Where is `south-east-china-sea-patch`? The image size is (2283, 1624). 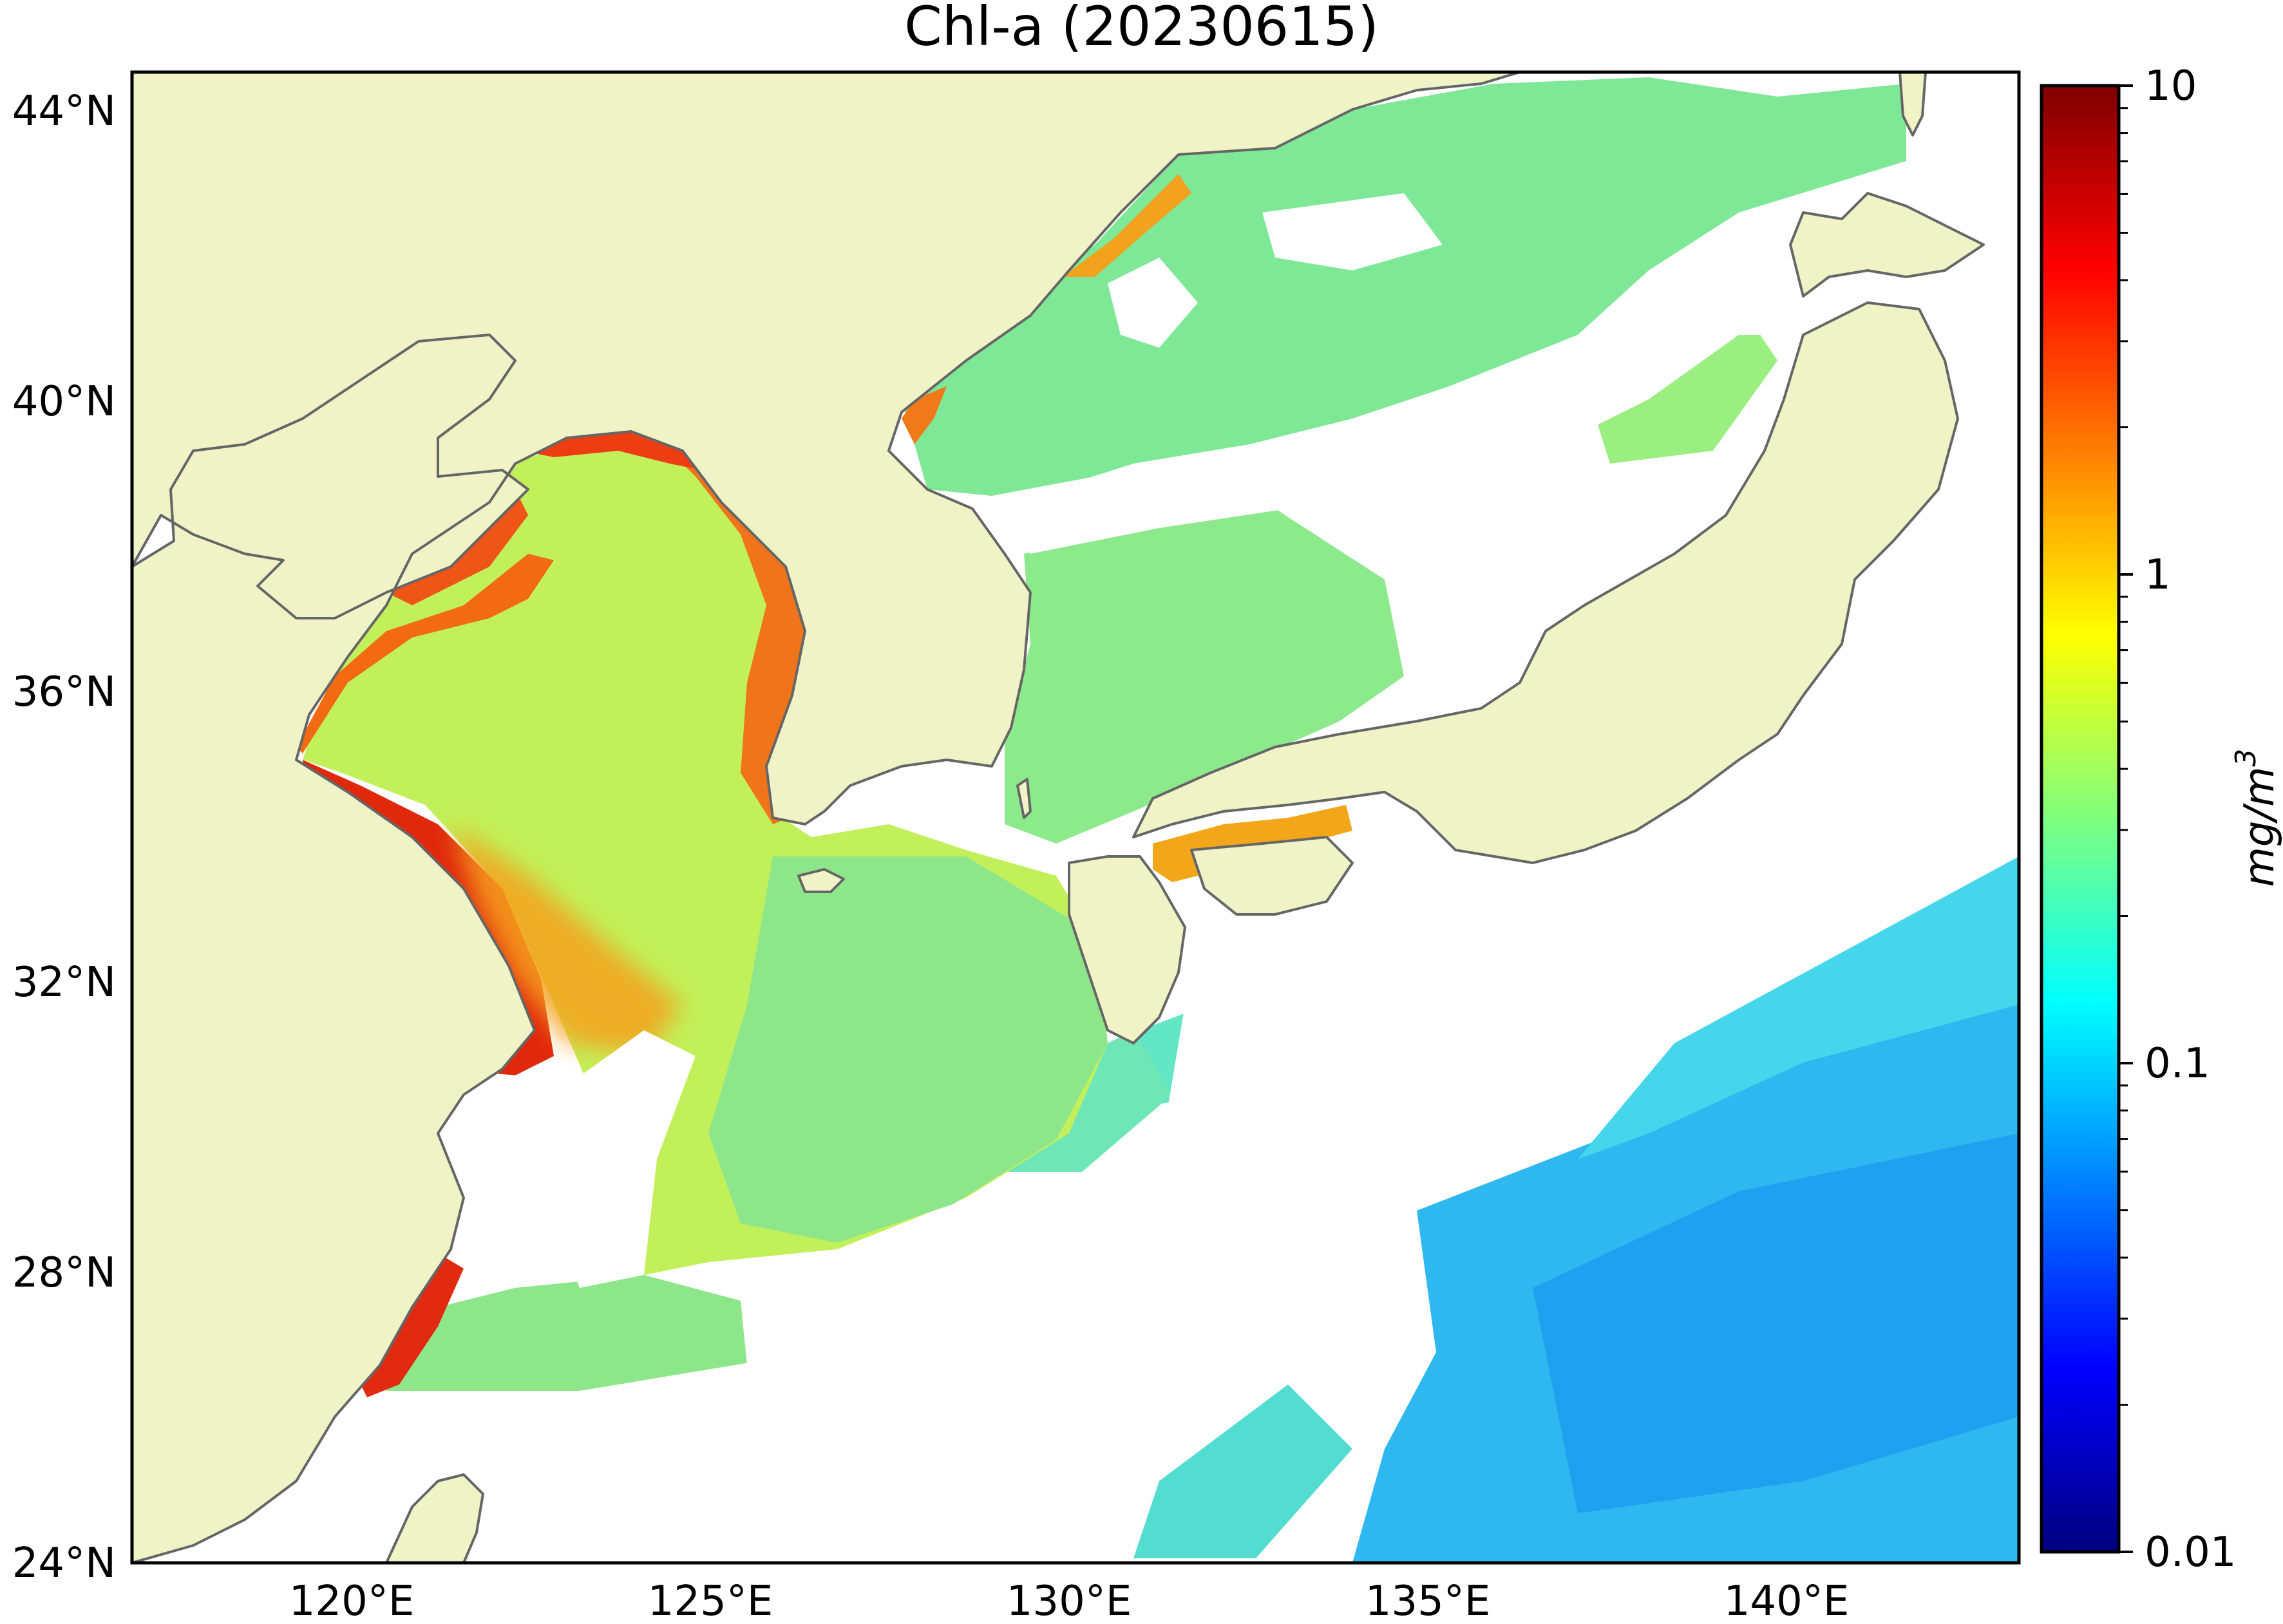
south-east-china-sea-patch is located at coordinates (566, 1333).